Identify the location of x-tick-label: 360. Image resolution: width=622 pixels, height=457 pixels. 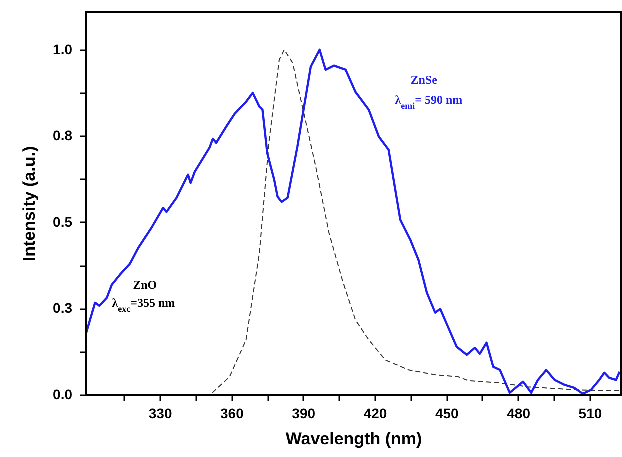
(232, 414).